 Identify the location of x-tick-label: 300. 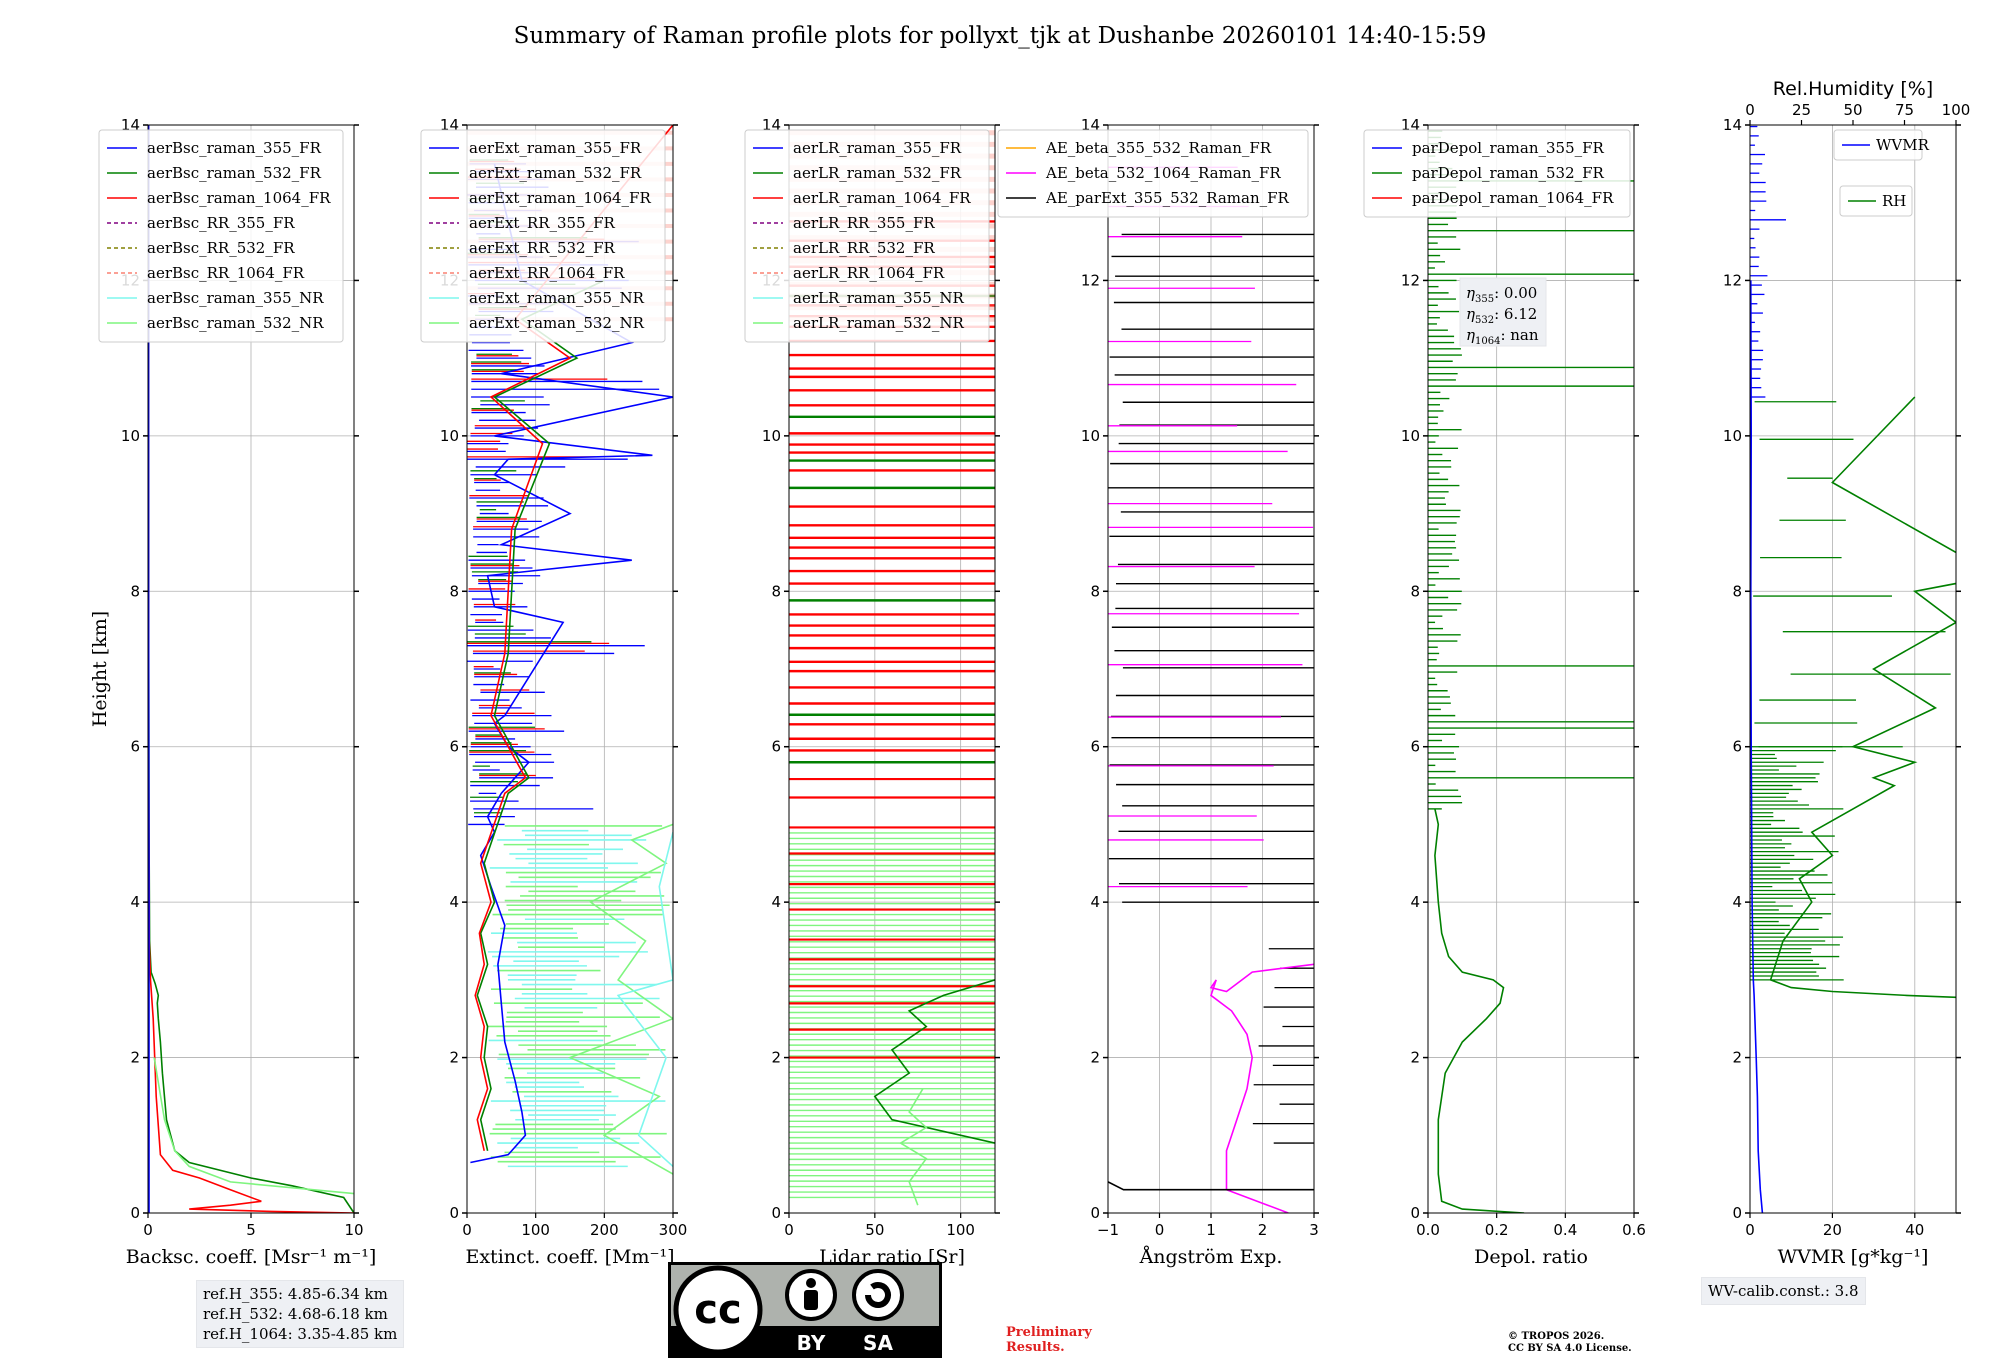
(673, 1230).